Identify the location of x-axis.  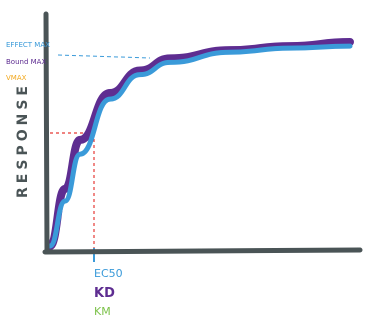
(202, 251).